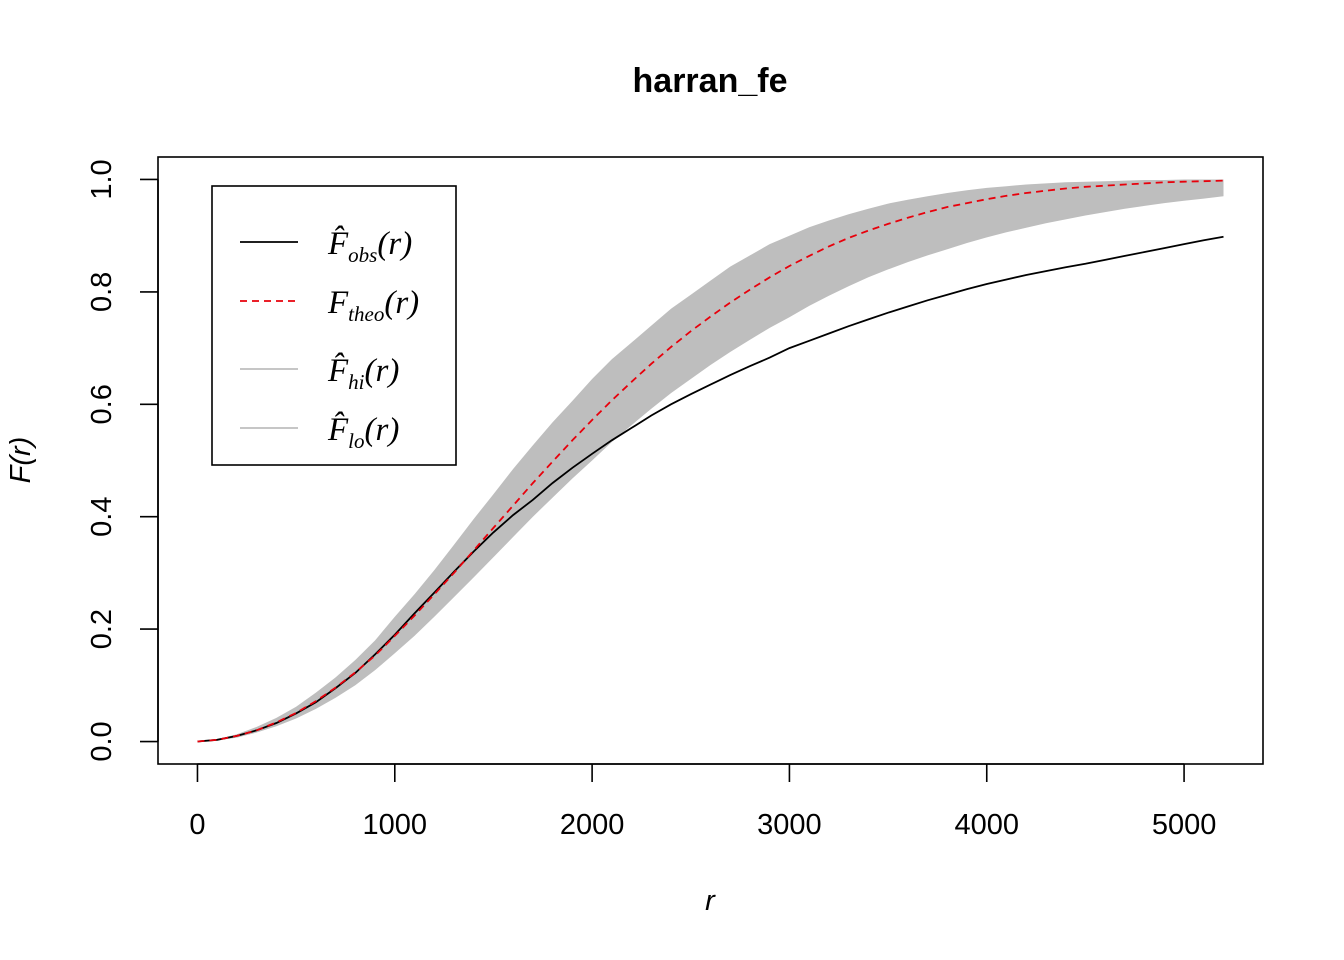  Describe the element at coordinates (373, 305) in the screenshot. I see `legend-label-theo: Ftheo(r)` at that location.